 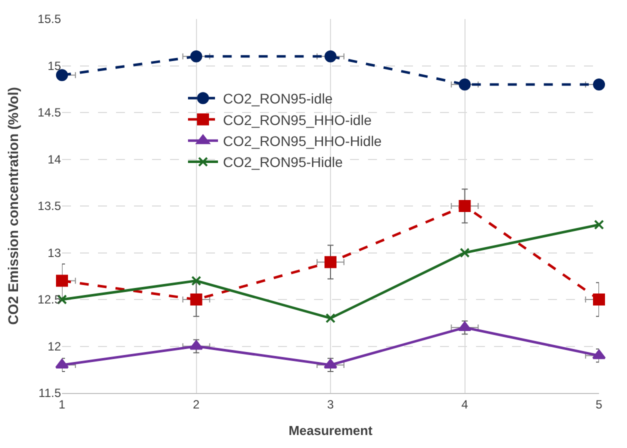 I want to click on legend-label: CO2_RON95_HHO-Hidle, so click(x=302, y=141).